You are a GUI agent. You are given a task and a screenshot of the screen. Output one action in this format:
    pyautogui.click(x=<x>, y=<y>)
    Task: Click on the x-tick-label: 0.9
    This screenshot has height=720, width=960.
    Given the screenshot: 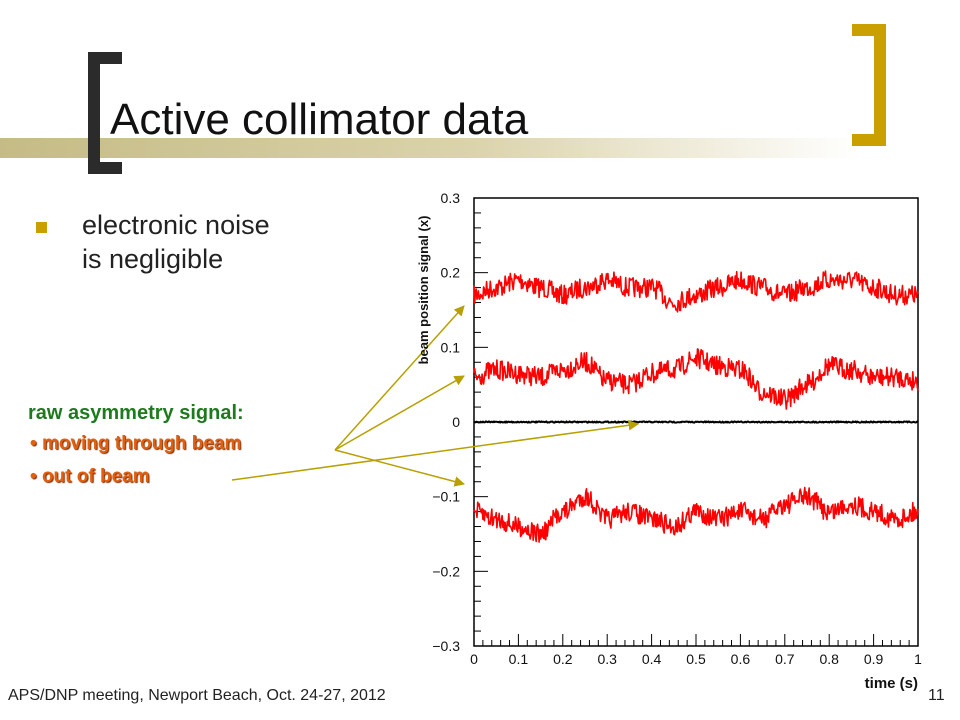 What is the action you would take?
    pyautogui.click(x=874, y=659)
    